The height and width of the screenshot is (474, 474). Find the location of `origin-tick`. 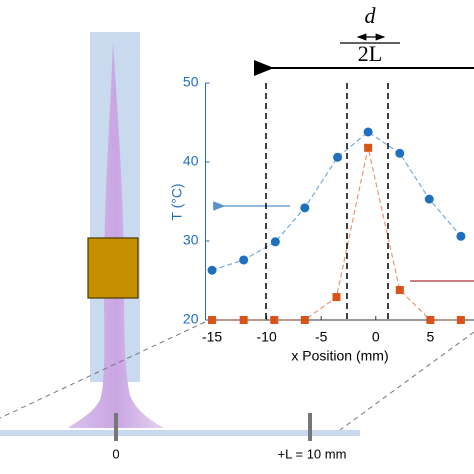

origin-tick is located at coordinates (116, 427).